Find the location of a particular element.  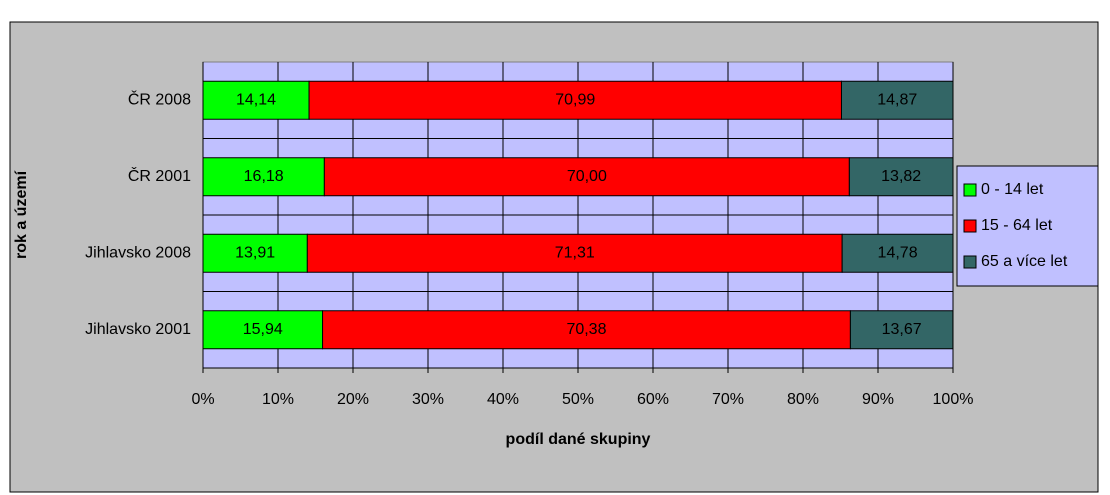

x-tick-label: 50% is located at coordinates (578, 399).